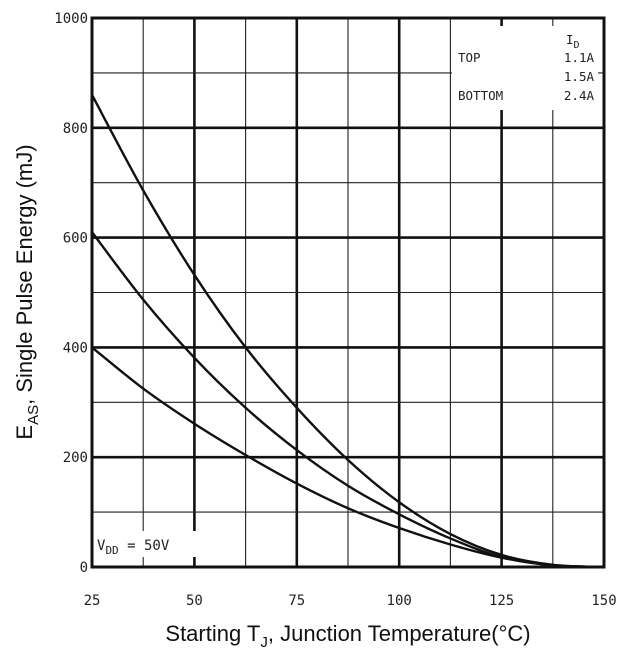 Image resolution: width=624 pixels, height=654 pixels. I want to click on x-axis-title-sub: J, so click(264, 642).